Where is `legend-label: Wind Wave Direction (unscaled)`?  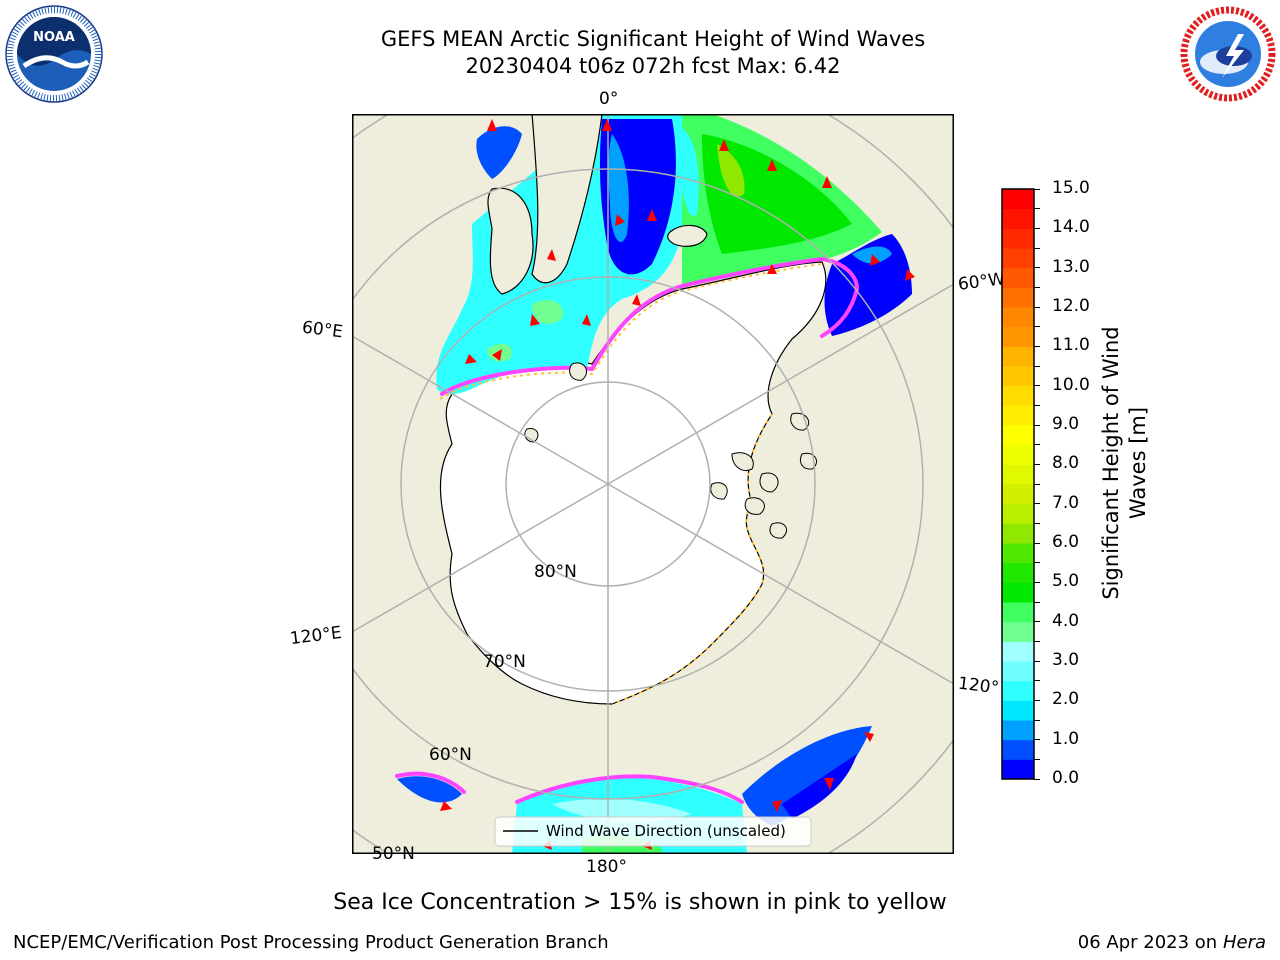
legend-label: Wind Wave Direction (unscaled) is located at coordinates (666, 831).